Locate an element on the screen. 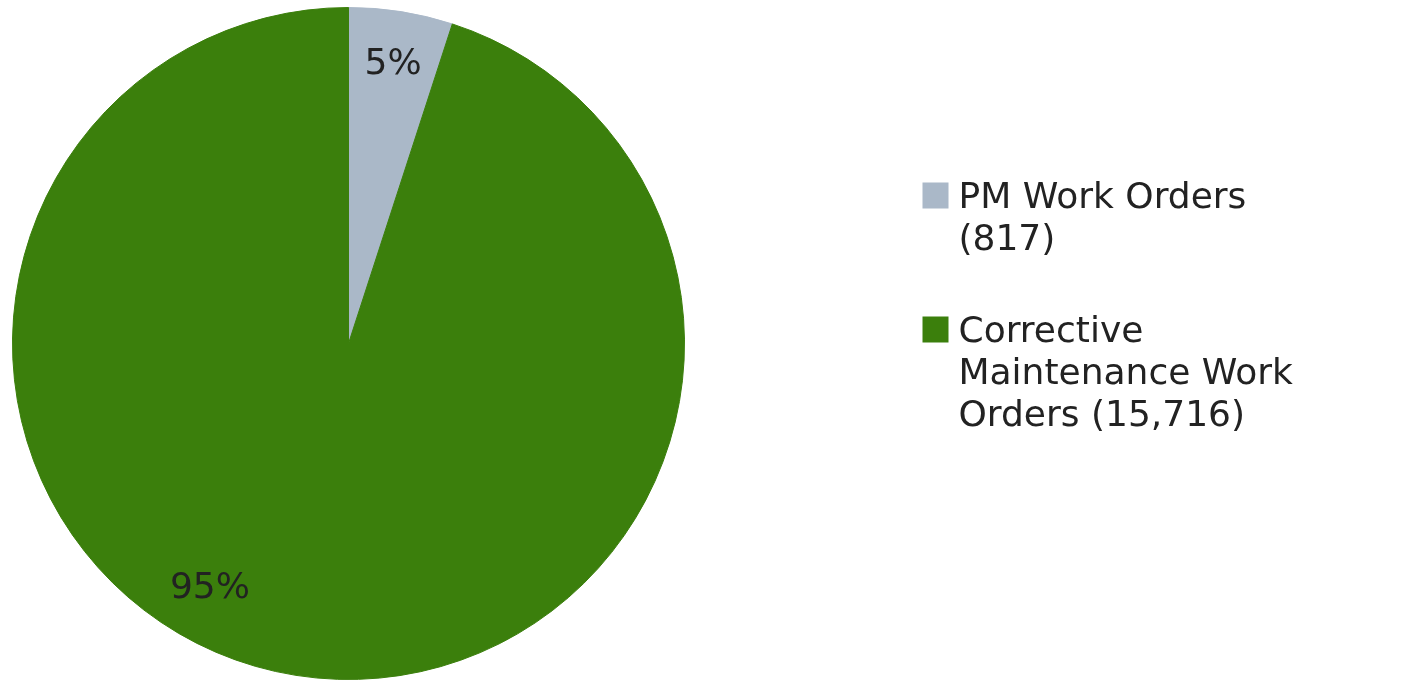 The height and width of the screenshot is (683, 1416). legend-label: Corrective Maintenance Work Orders (15,716) is located at coordinates (1126, 371).